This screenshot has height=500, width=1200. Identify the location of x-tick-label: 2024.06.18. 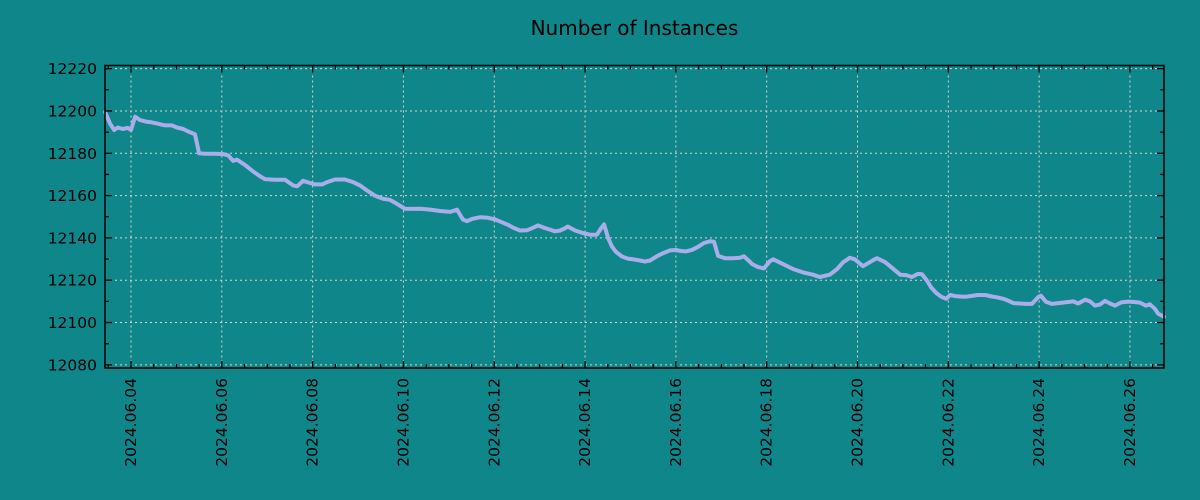
(767, 422).